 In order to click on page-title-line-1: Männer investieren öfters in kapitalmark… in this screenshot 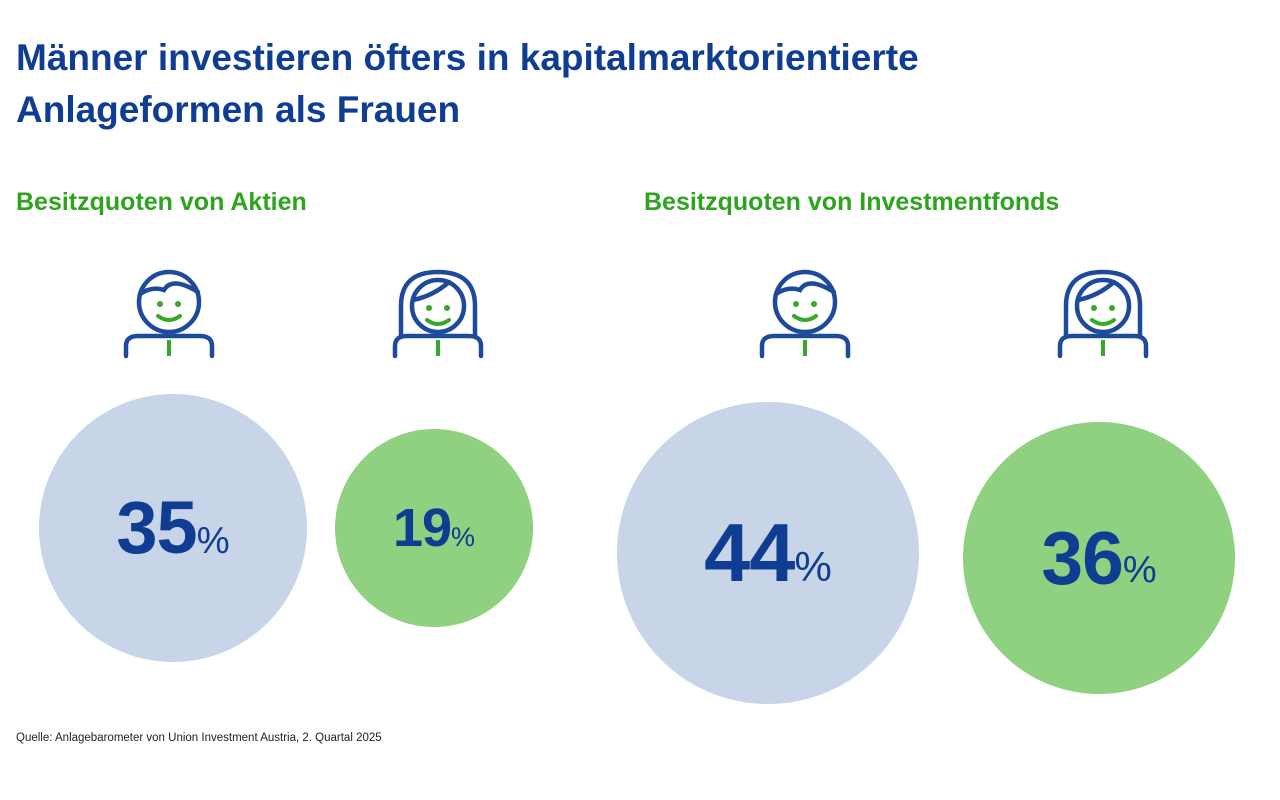, I will do `click(467, 57)`.